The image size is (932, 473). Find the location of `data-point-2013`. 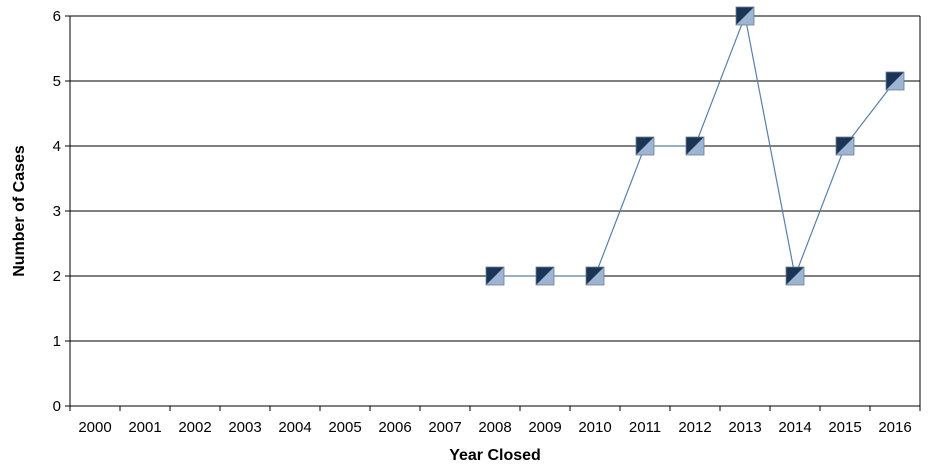

data-point-2013 is located at coordinates (745, 16).